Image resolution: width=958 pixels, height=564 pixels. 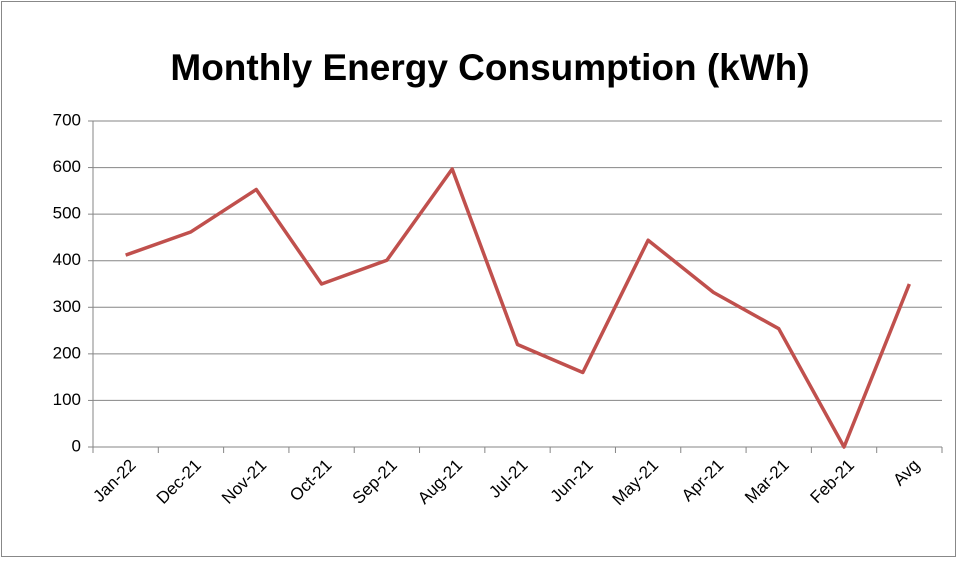 I want to click on y-tick-label: 400, so click(x=67, y=259).